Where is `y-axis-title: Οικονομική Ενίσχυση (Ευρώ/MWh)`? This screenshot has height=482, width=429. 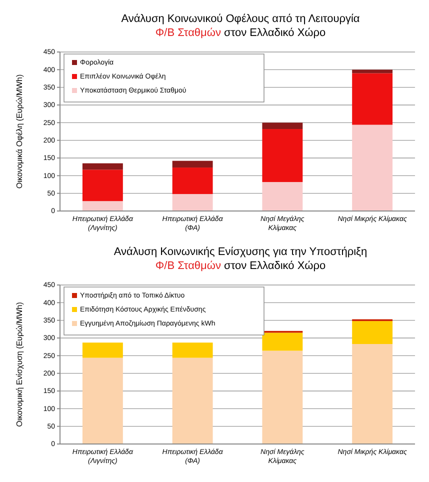
y-axis-title: Οικονομική Ενίσχυση (Ευρώ/MWh) is located at coordinates (19, 364).